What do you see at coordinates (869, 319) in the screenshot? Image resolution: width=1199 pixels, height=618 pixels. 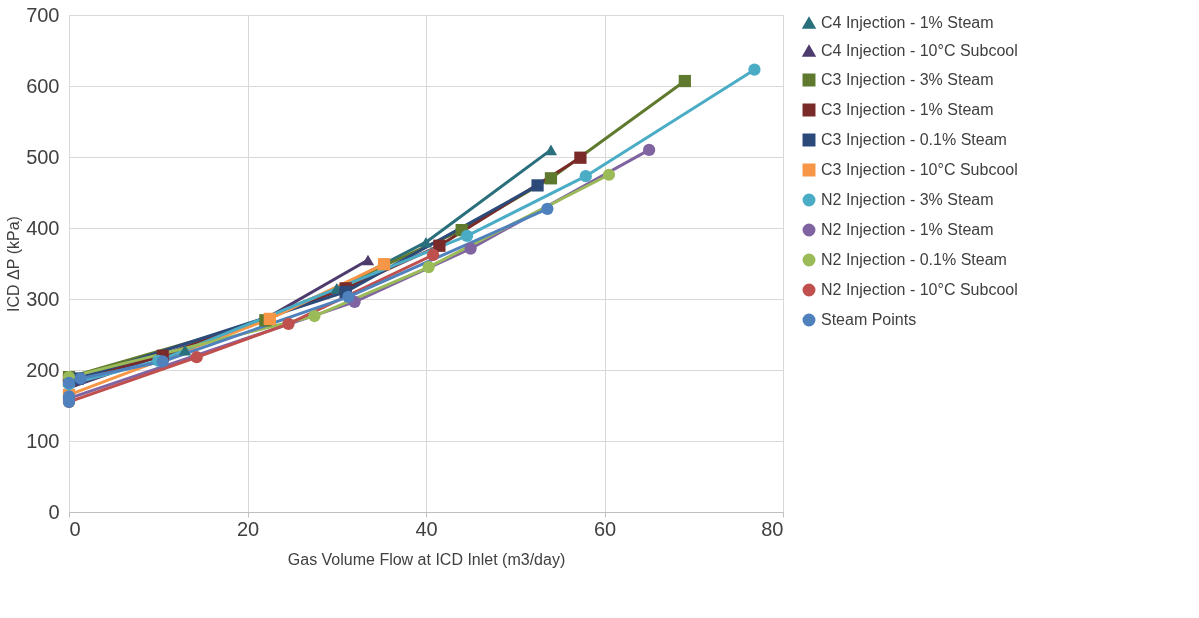 I see `legend-label: Steam Points` at bounding box center [869, 319].